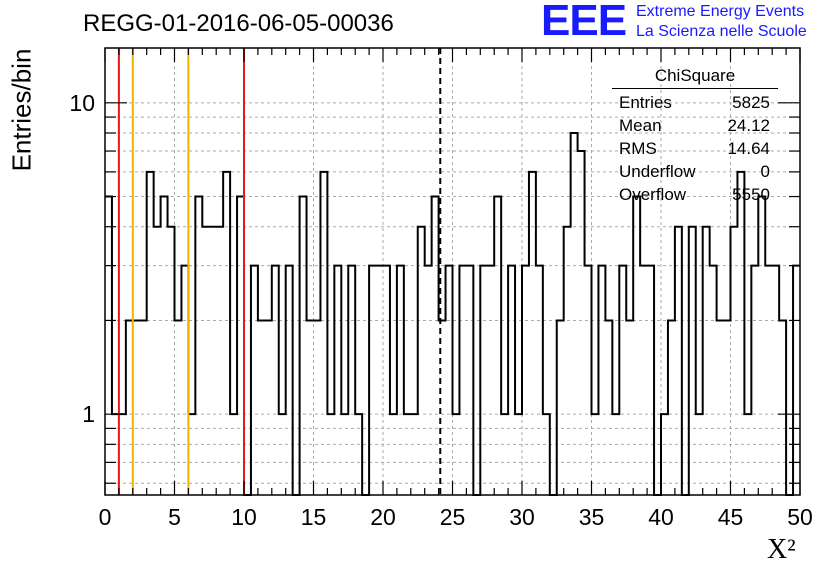 The width and height of the screenshot is (836, 572). Describe the element at coordinates (751, 102) in the screenshot. I see `stats-value: 5825` at that location.